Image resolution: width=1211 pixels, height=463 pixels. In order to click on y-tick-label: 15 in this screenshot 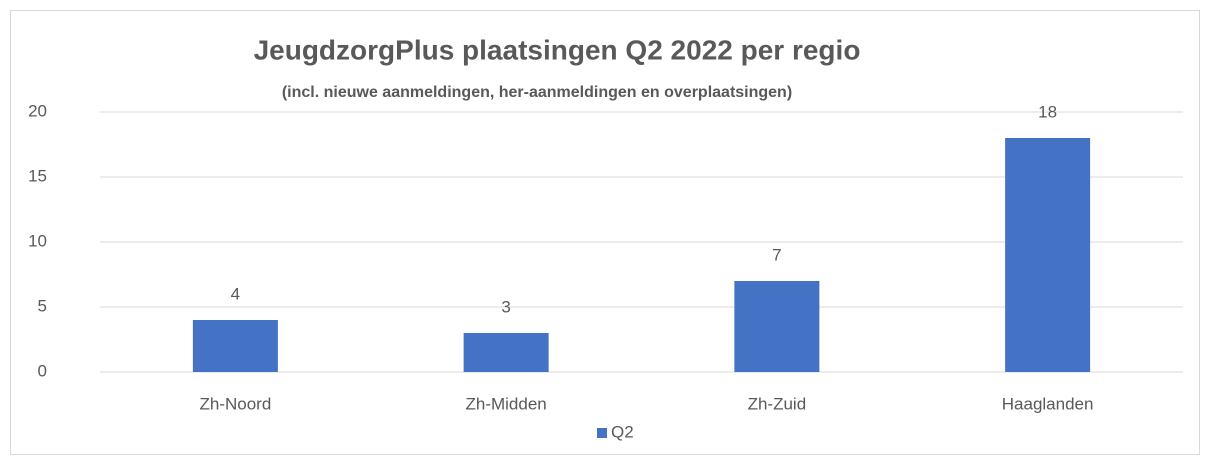, I will do `click(37, 175)`.